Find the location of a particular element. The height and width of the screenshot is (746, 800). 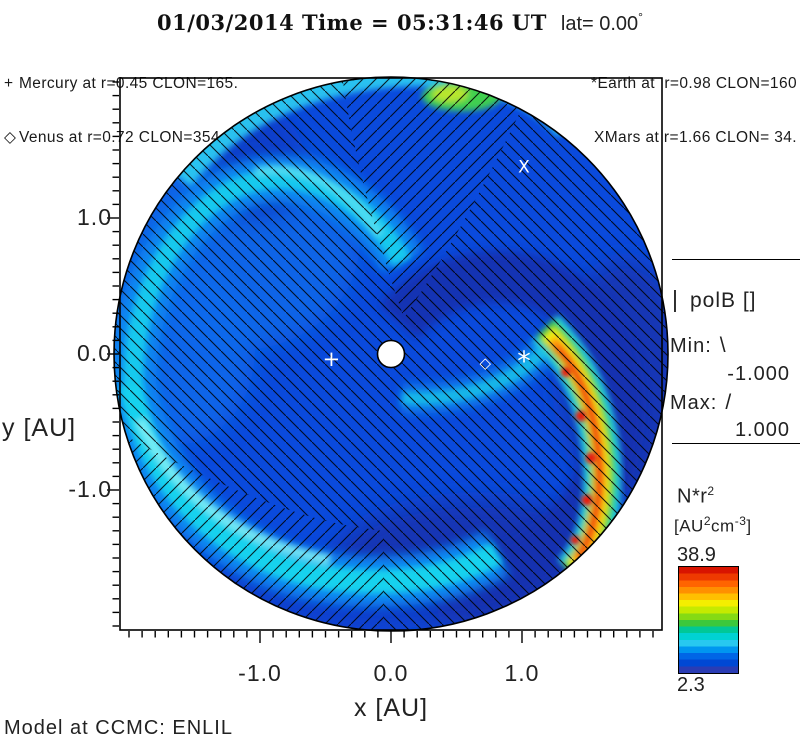

polb-max-value: 1.000 is located at coordinates (762, 430).